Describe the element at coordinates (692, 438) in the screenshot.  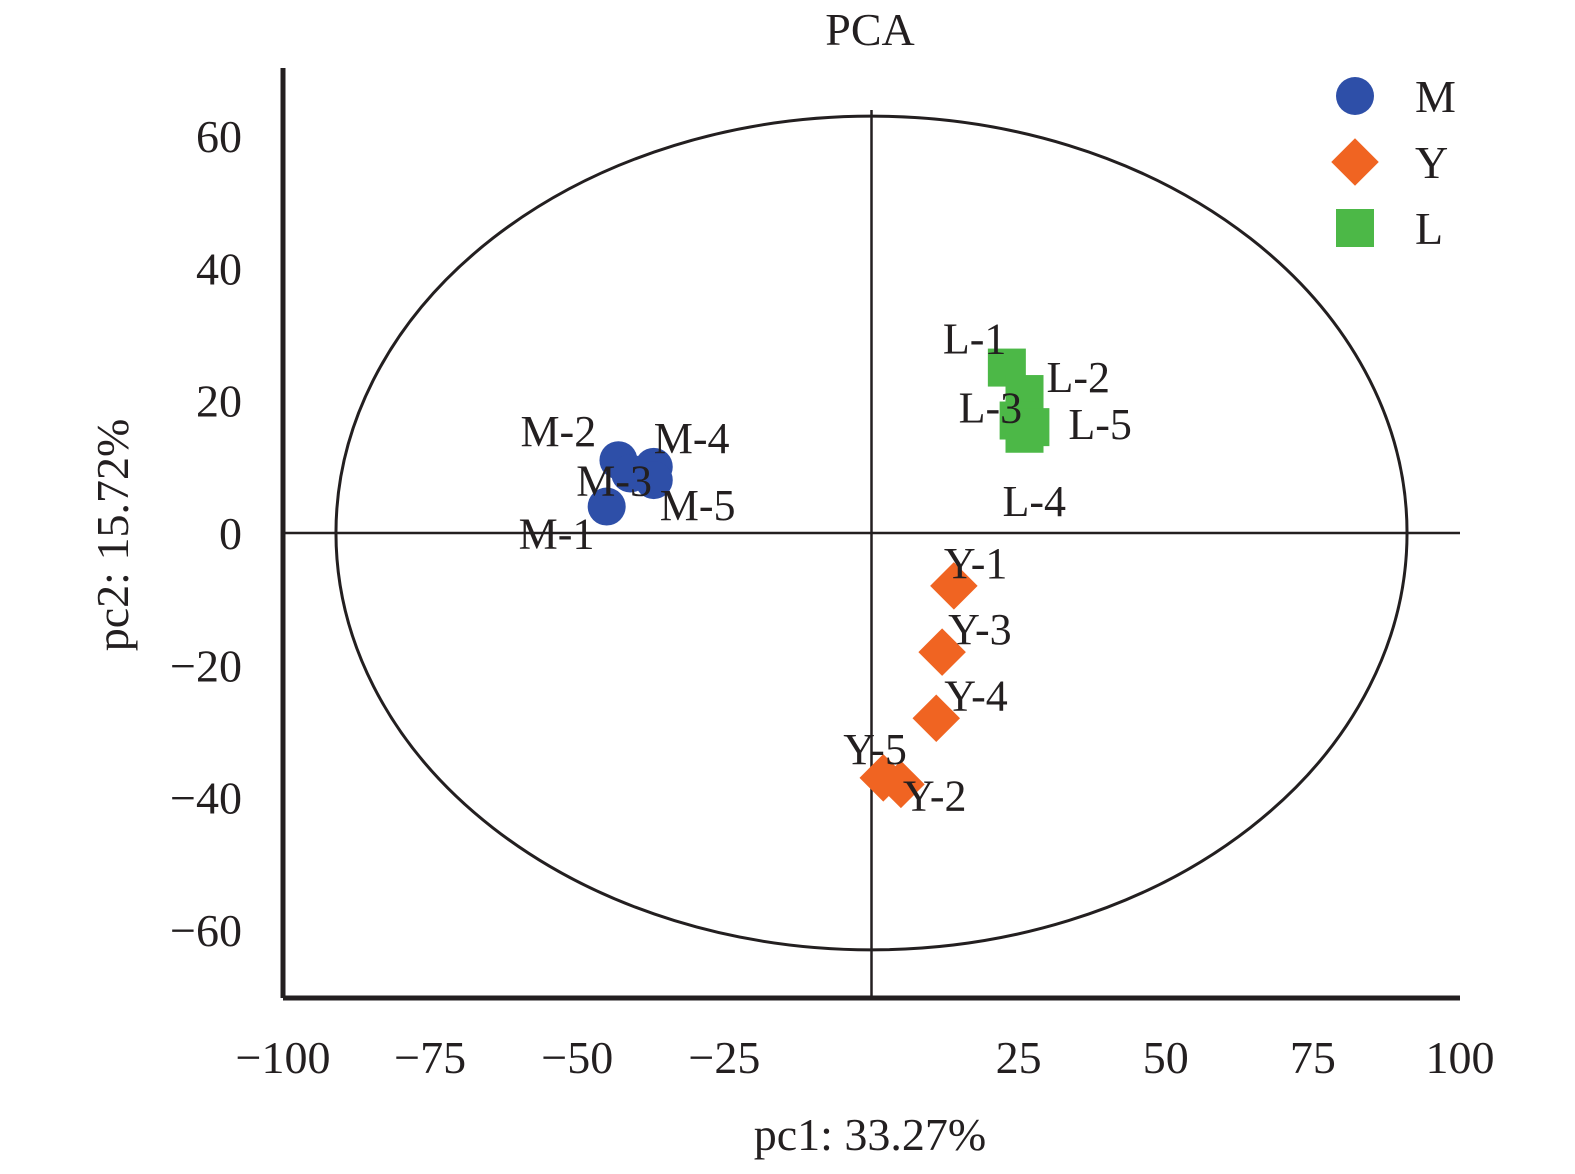
I see `point-label-m-4: M-4` at that location.